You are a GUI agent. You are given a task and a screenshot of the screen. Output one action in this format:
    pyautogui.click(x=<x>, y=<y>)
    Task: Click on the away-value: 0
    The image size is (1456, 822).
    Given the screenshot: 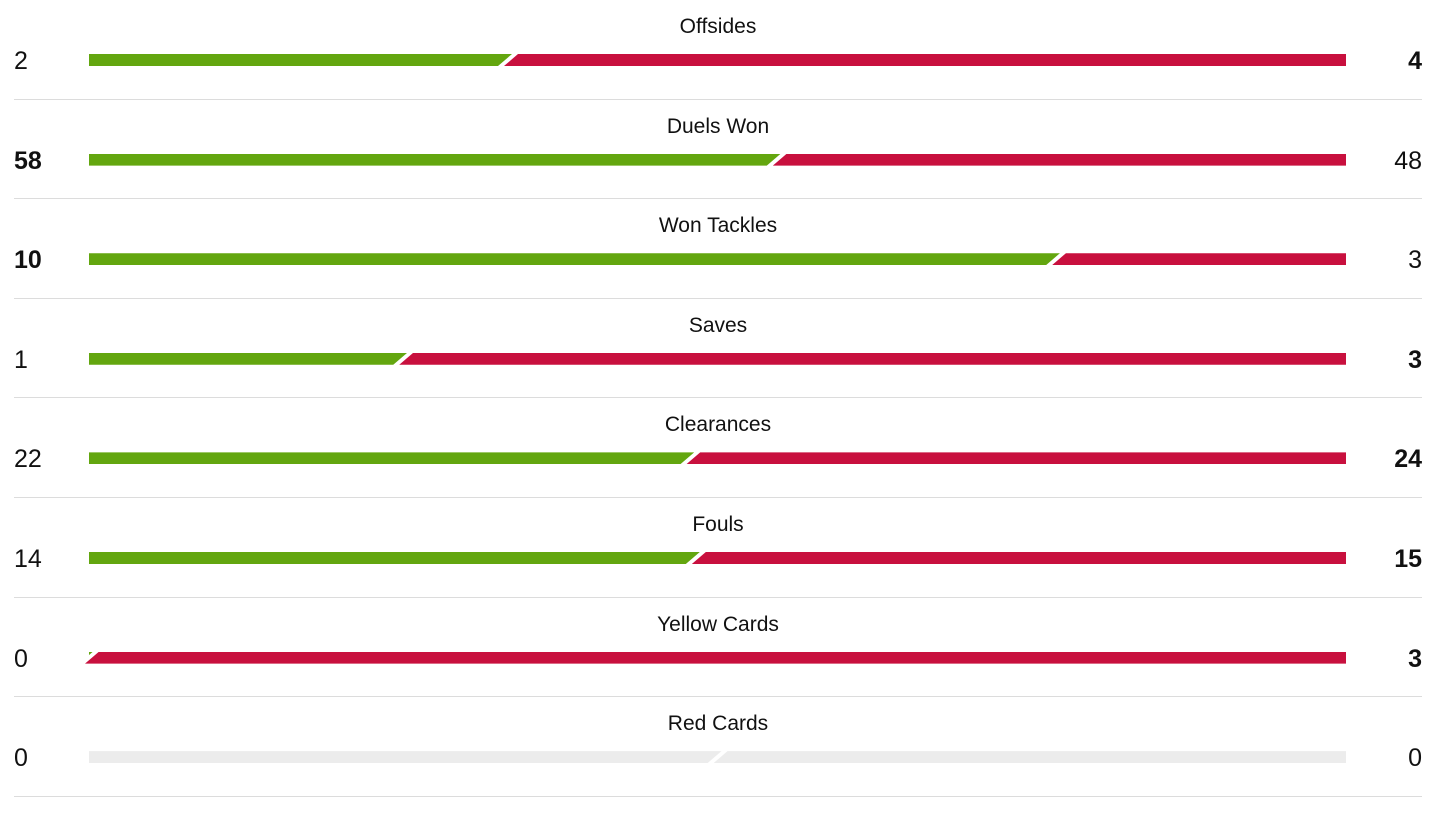 What is the action you would take?
    pyautogui.click(x=1415, y=758)
    